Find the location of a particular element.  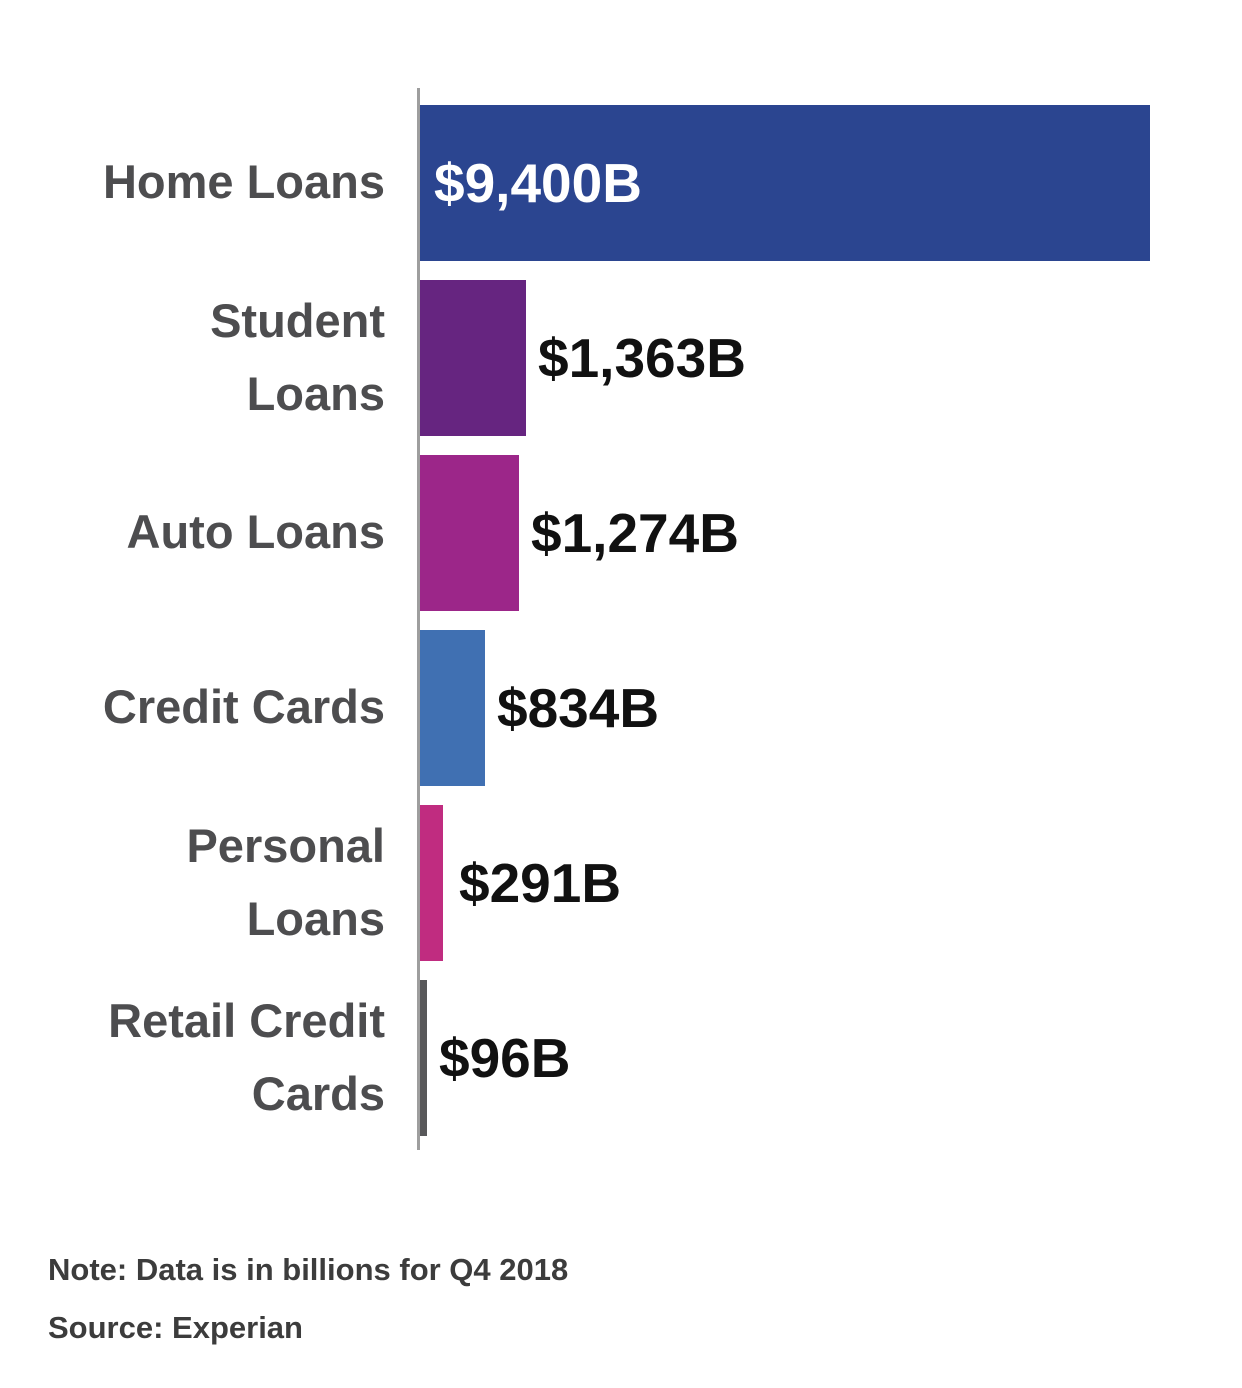

chart-row-personal-loans: Personal Loans $291B is located at coordinates (621, 882).